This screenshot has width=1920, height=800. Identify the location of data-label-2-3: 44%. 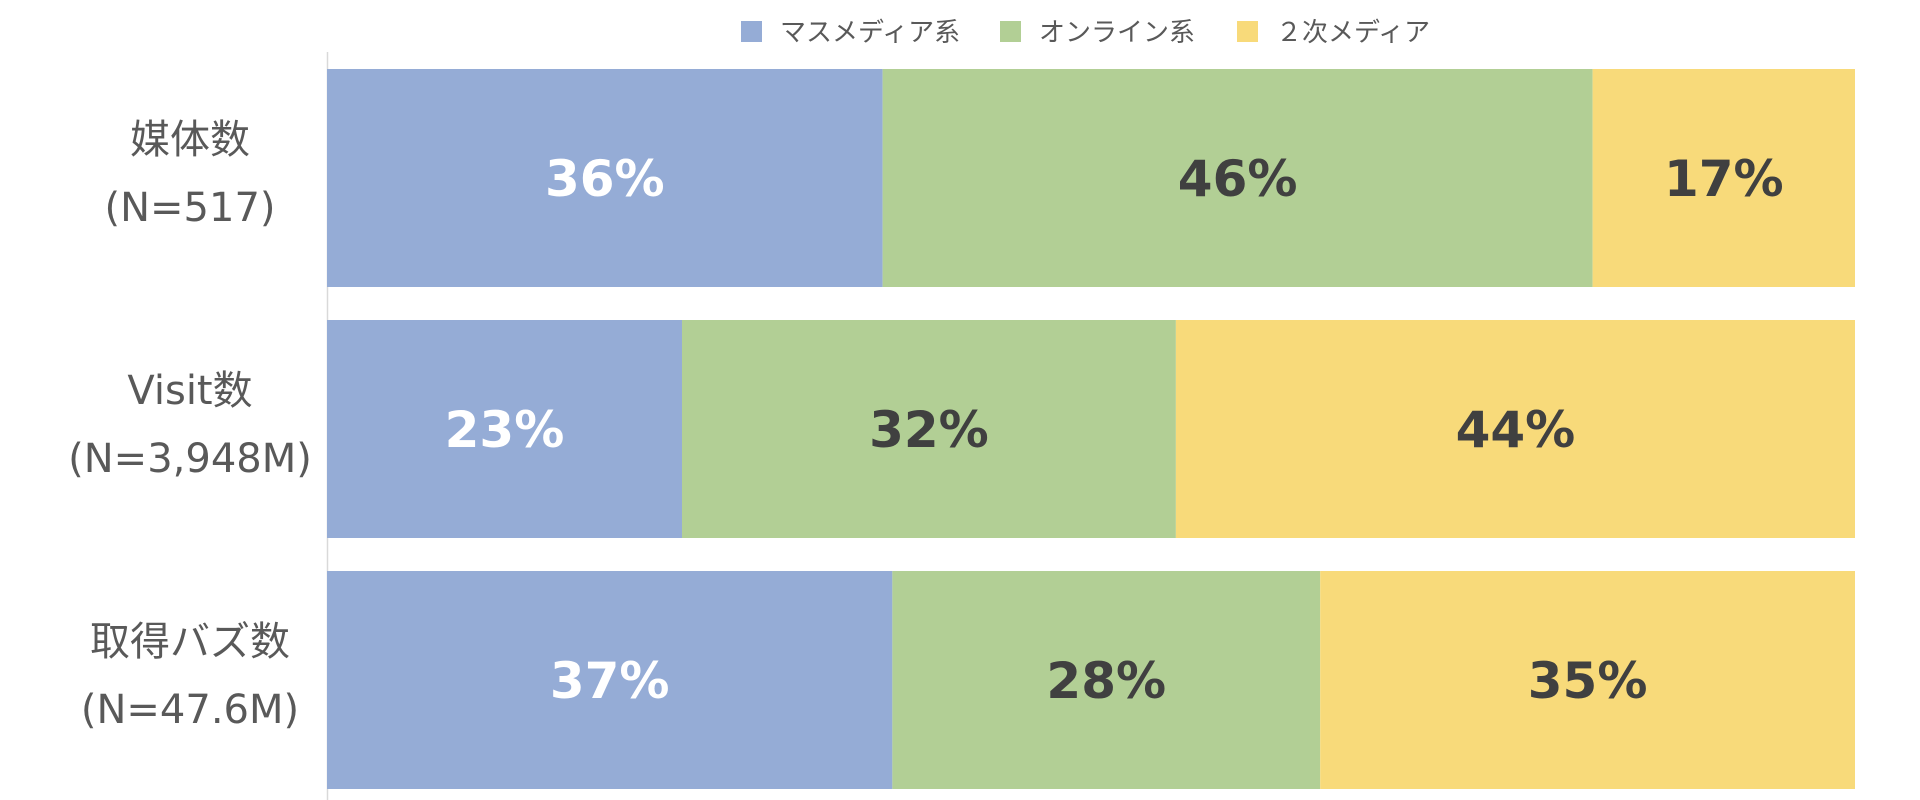
(1516, 430).